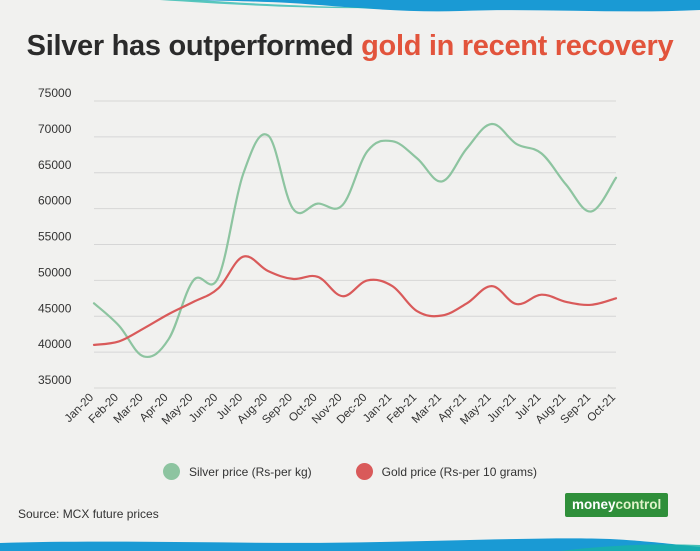 The height and width of the screenshot is (551, 700). I want to click on moneycontrol-logo: moneycontrol, so click(617, 505).